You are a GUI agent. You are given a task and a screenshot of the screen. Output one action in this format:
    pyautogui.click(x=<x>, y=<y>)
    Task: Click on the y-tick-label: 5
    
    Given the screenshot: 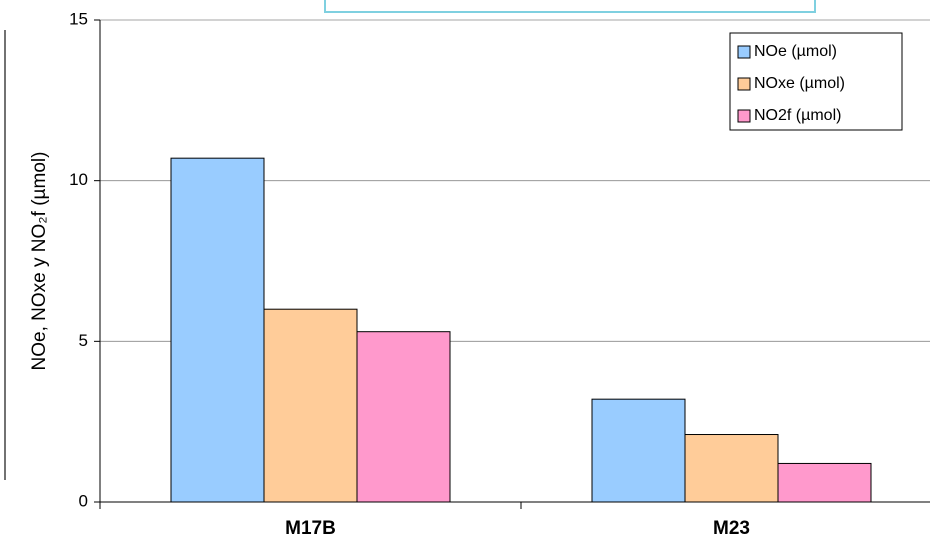 What is the action you would take?
    pyautogui.click(x=83, y=340)
    